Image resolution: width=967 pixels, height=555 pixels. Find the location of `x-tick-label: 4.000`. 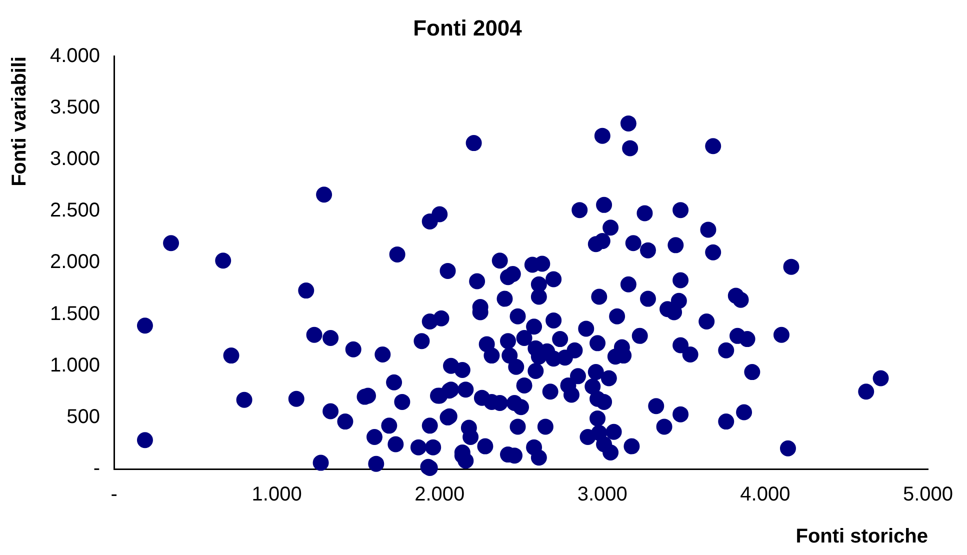

x-tick-label: 4.000 is located at coordinates (765, 495).